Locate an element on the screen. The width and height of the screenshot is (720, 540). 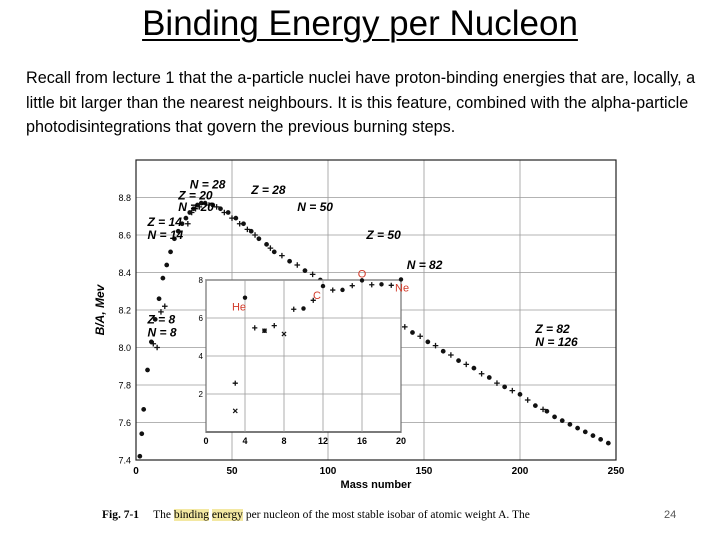
y-tick-label: 7.6 is located at coordinates (124, 423).